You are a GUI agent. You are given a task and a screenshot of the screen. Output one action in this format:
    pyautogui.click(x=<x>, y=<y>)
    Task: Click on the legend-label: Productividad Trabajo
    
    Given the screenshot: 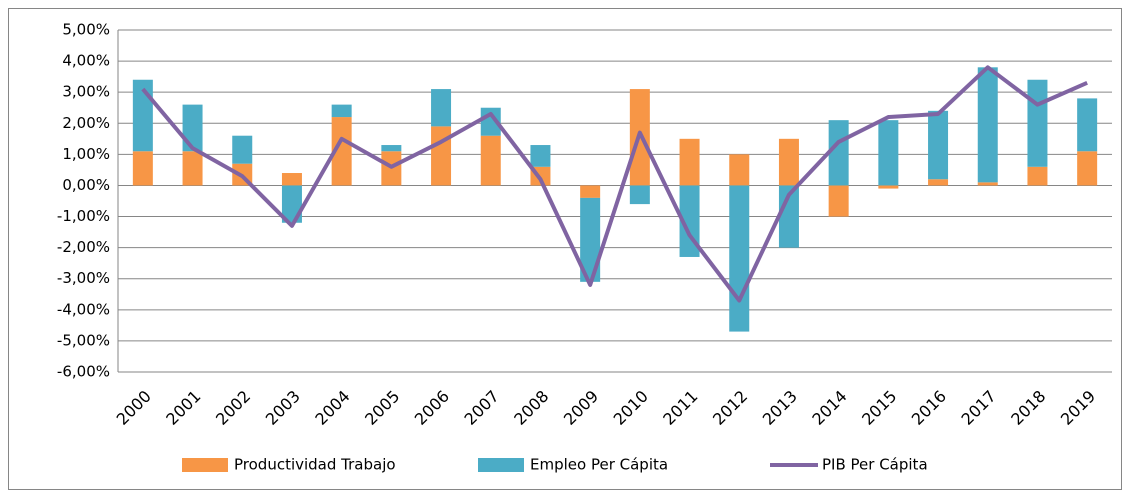 What is the action you would take?
    pyautogui.click(x=315, y=465)
    